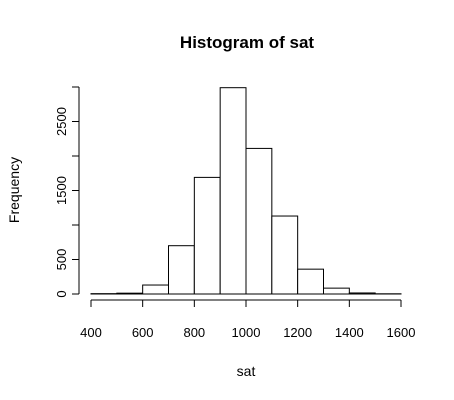  Describe the element at coordinates (194, 332) in the screenshot. I see `x-tick-label: 800` at that location.